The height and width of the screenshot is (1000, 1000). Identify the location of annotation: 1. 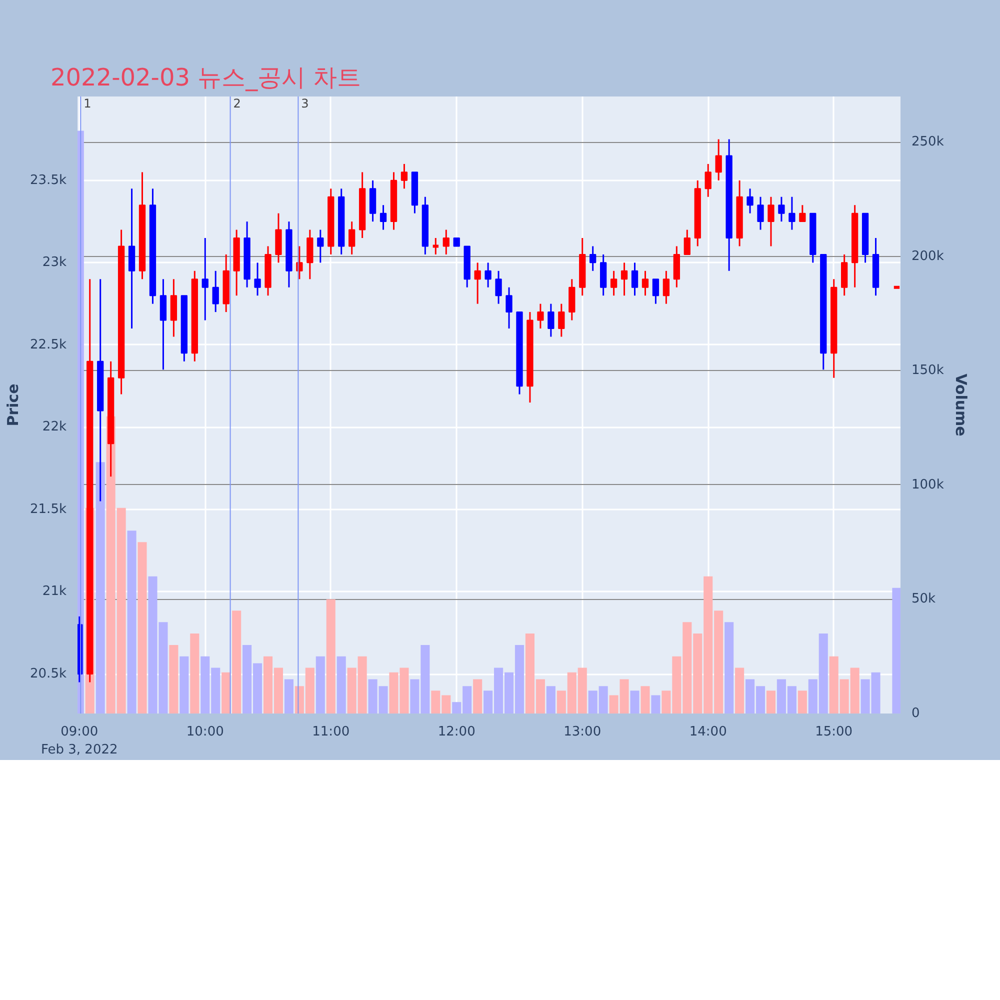
(88, 103).